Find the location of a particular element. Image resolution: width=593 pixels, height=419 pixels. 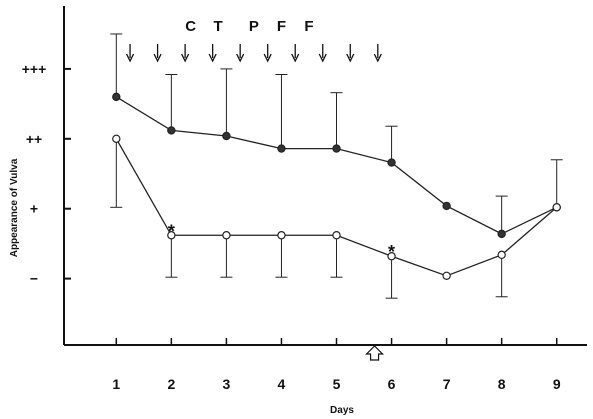

x-tick-label: 7 is located at coordinates (447, 384).